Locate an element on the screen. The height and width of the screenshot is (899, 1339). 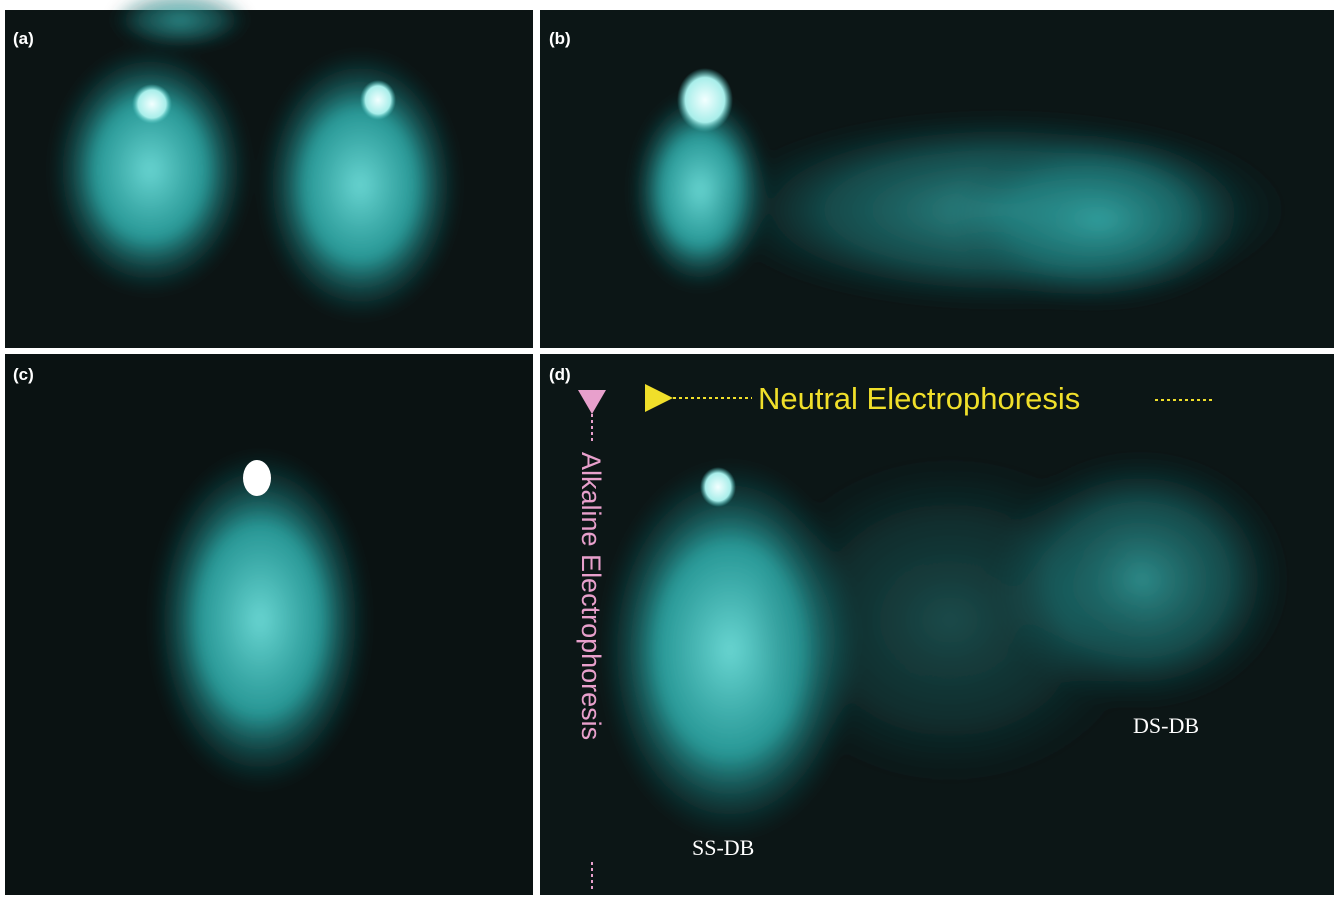
alkaline-label: Alkaline Electrophoresis is located at coordinates (591, 596).